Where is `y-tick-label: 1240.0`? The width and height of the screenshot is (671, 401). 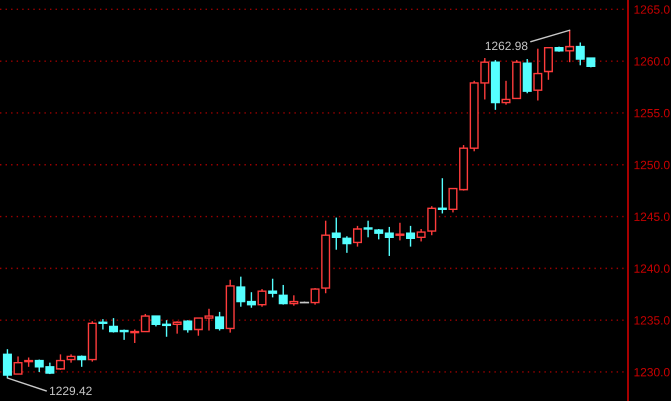
y-tick-label: 1240.0 is located at coordinates (652, 268).